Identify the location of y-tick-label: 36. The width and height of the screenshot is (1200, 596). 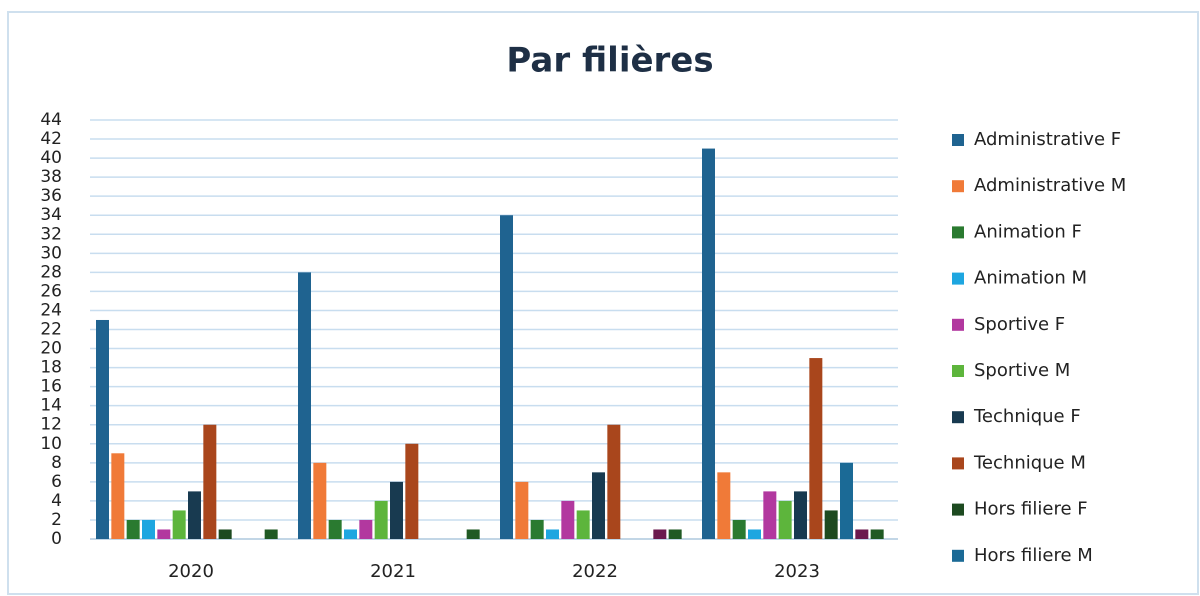
(51, 196).